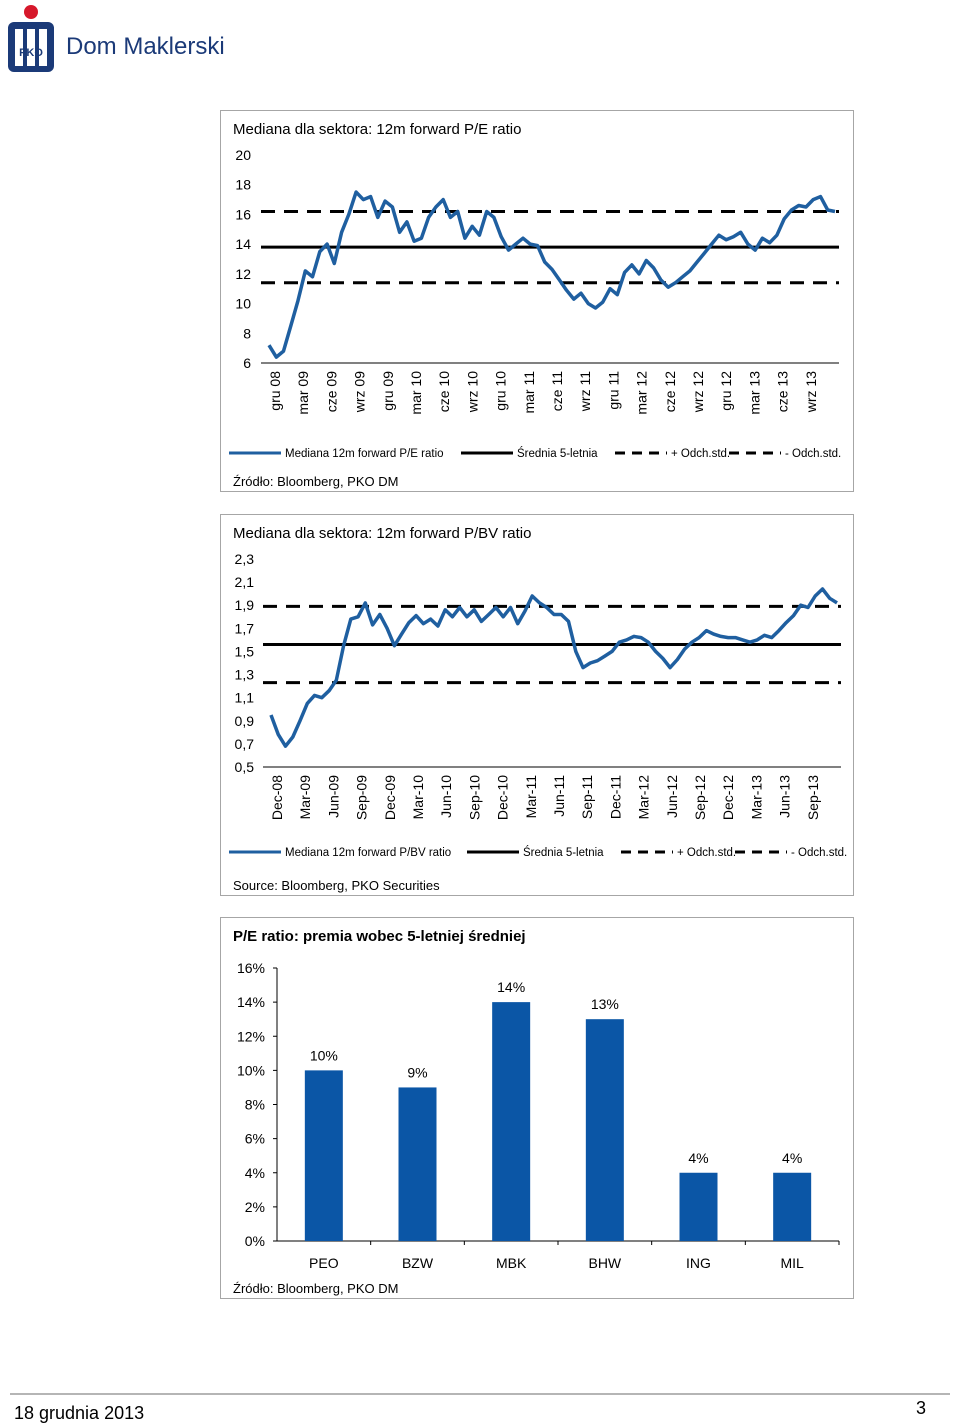 The height and width of the screenshot is (1426, 960). I want to click on y-tick-label: 2,3, so click(245, 559).